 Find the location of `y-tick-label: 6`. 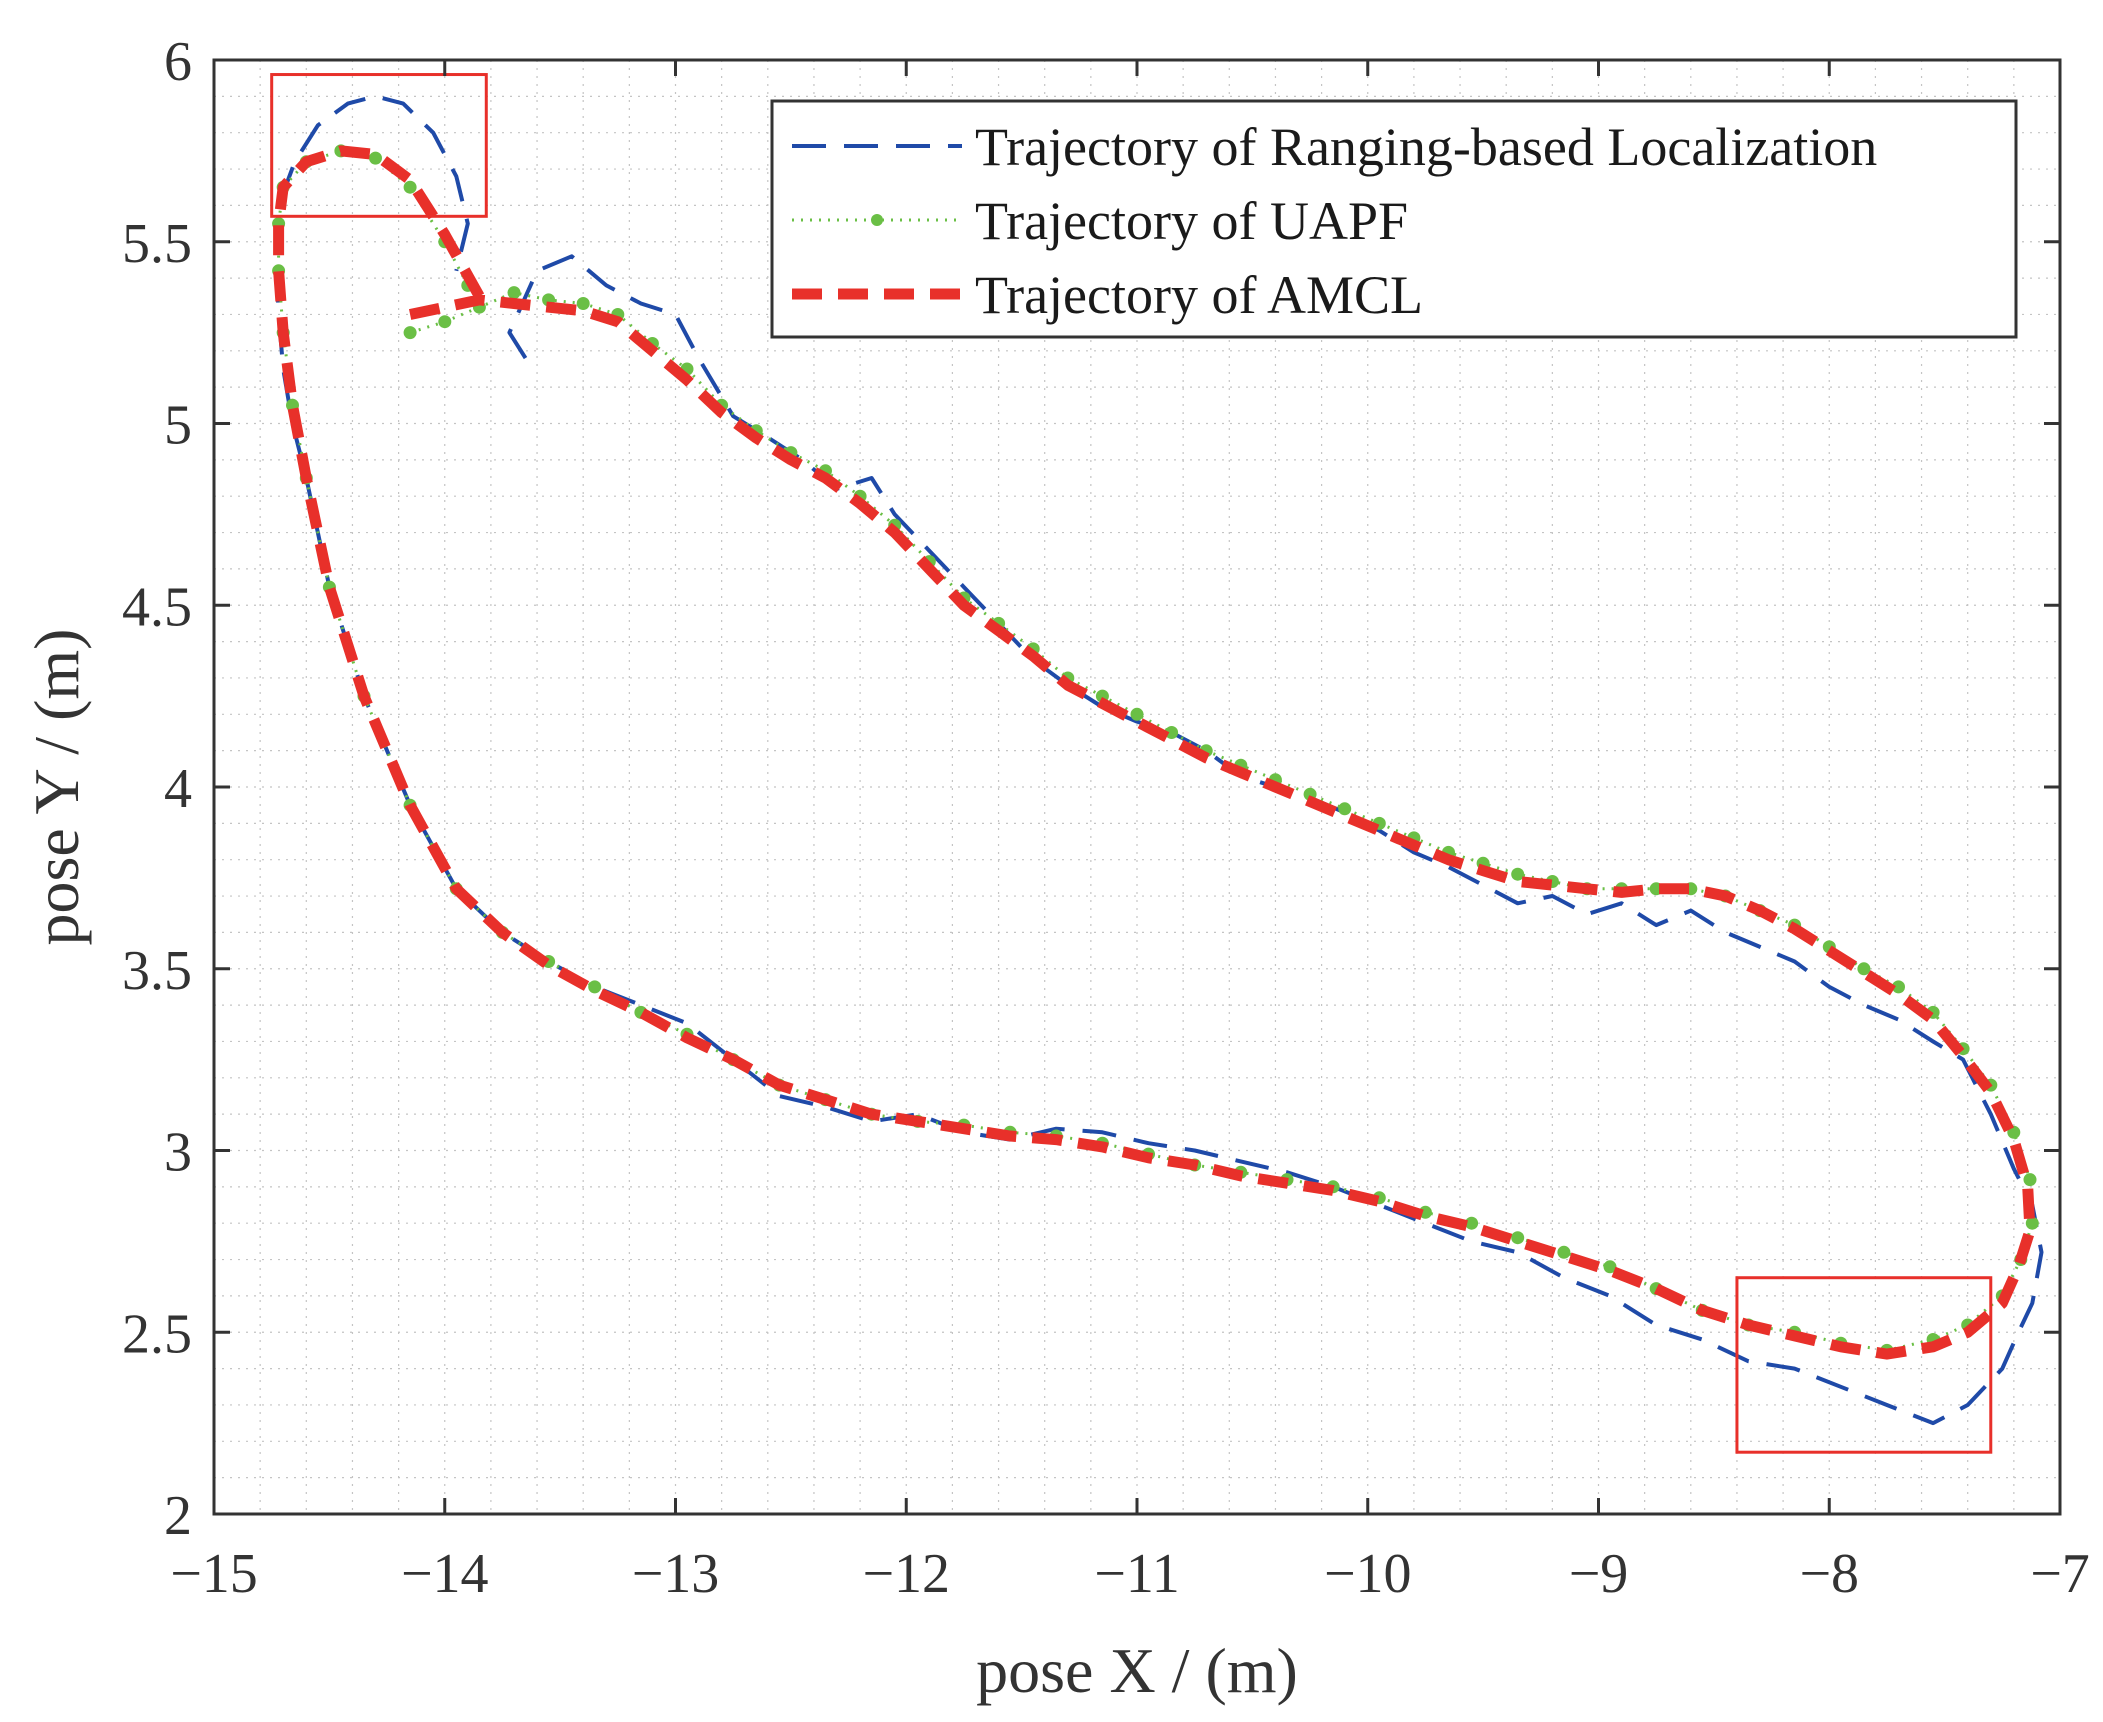

y-tick-label: 6 is located at coordinates (178, 62).